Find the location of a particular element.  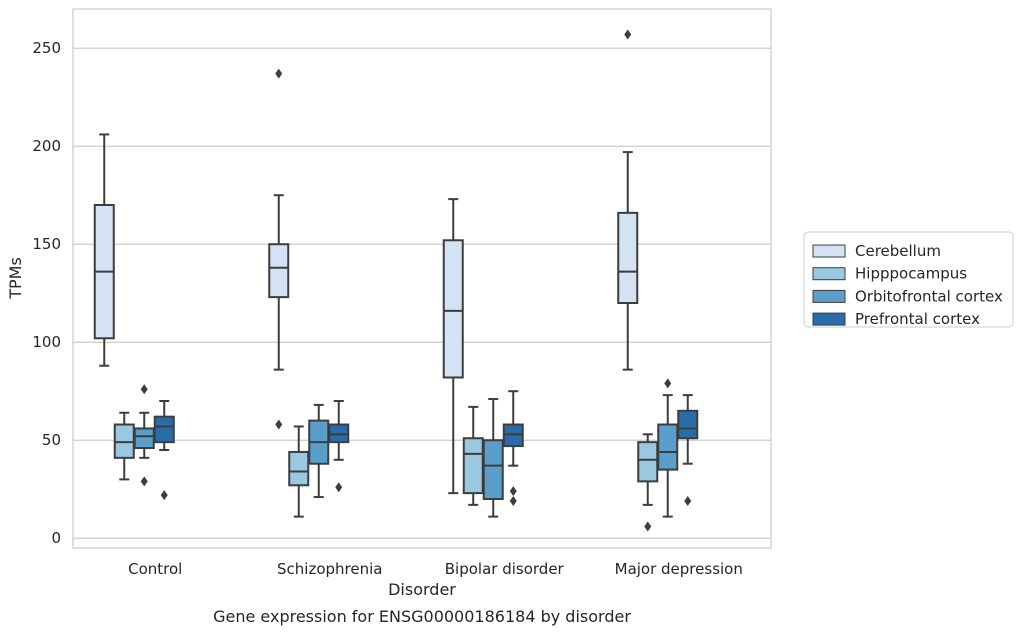

x-tick-label: Control is located at coordinates (155, 569).